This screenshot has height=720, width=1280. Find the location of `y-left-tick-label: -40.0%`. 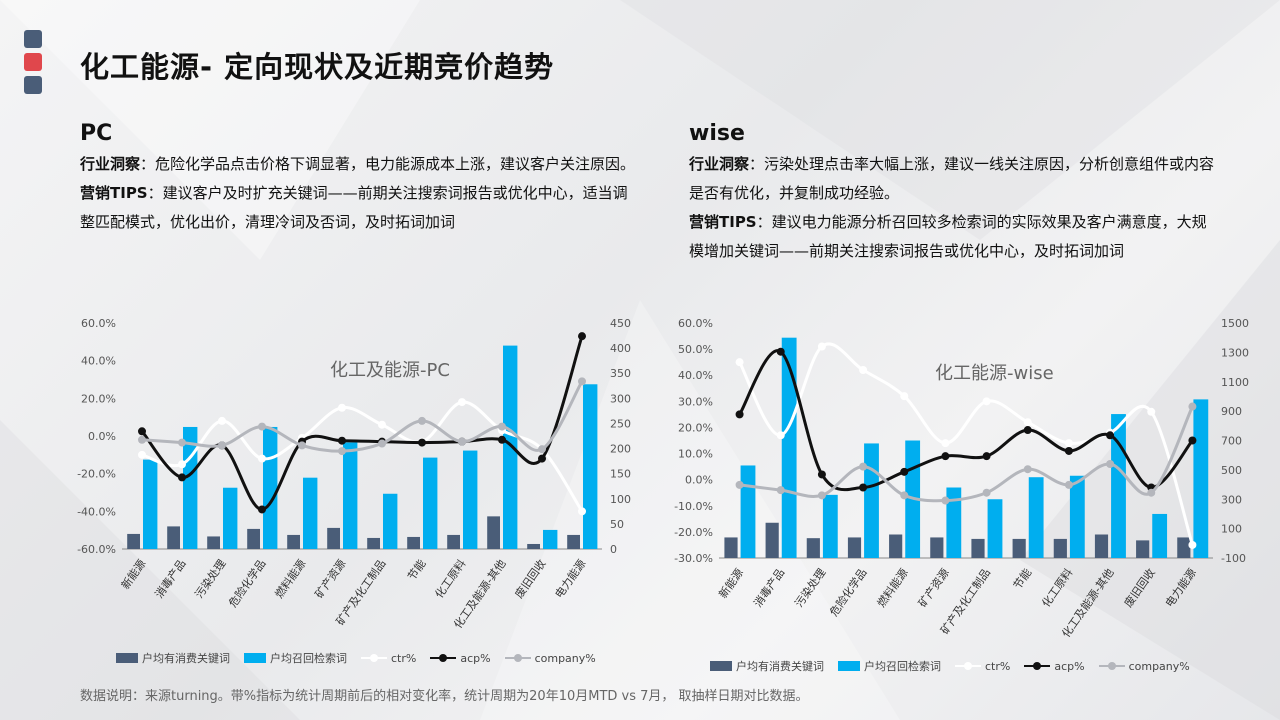

y-left-tick-label: -40.0% is located at coordinates (96, 511).